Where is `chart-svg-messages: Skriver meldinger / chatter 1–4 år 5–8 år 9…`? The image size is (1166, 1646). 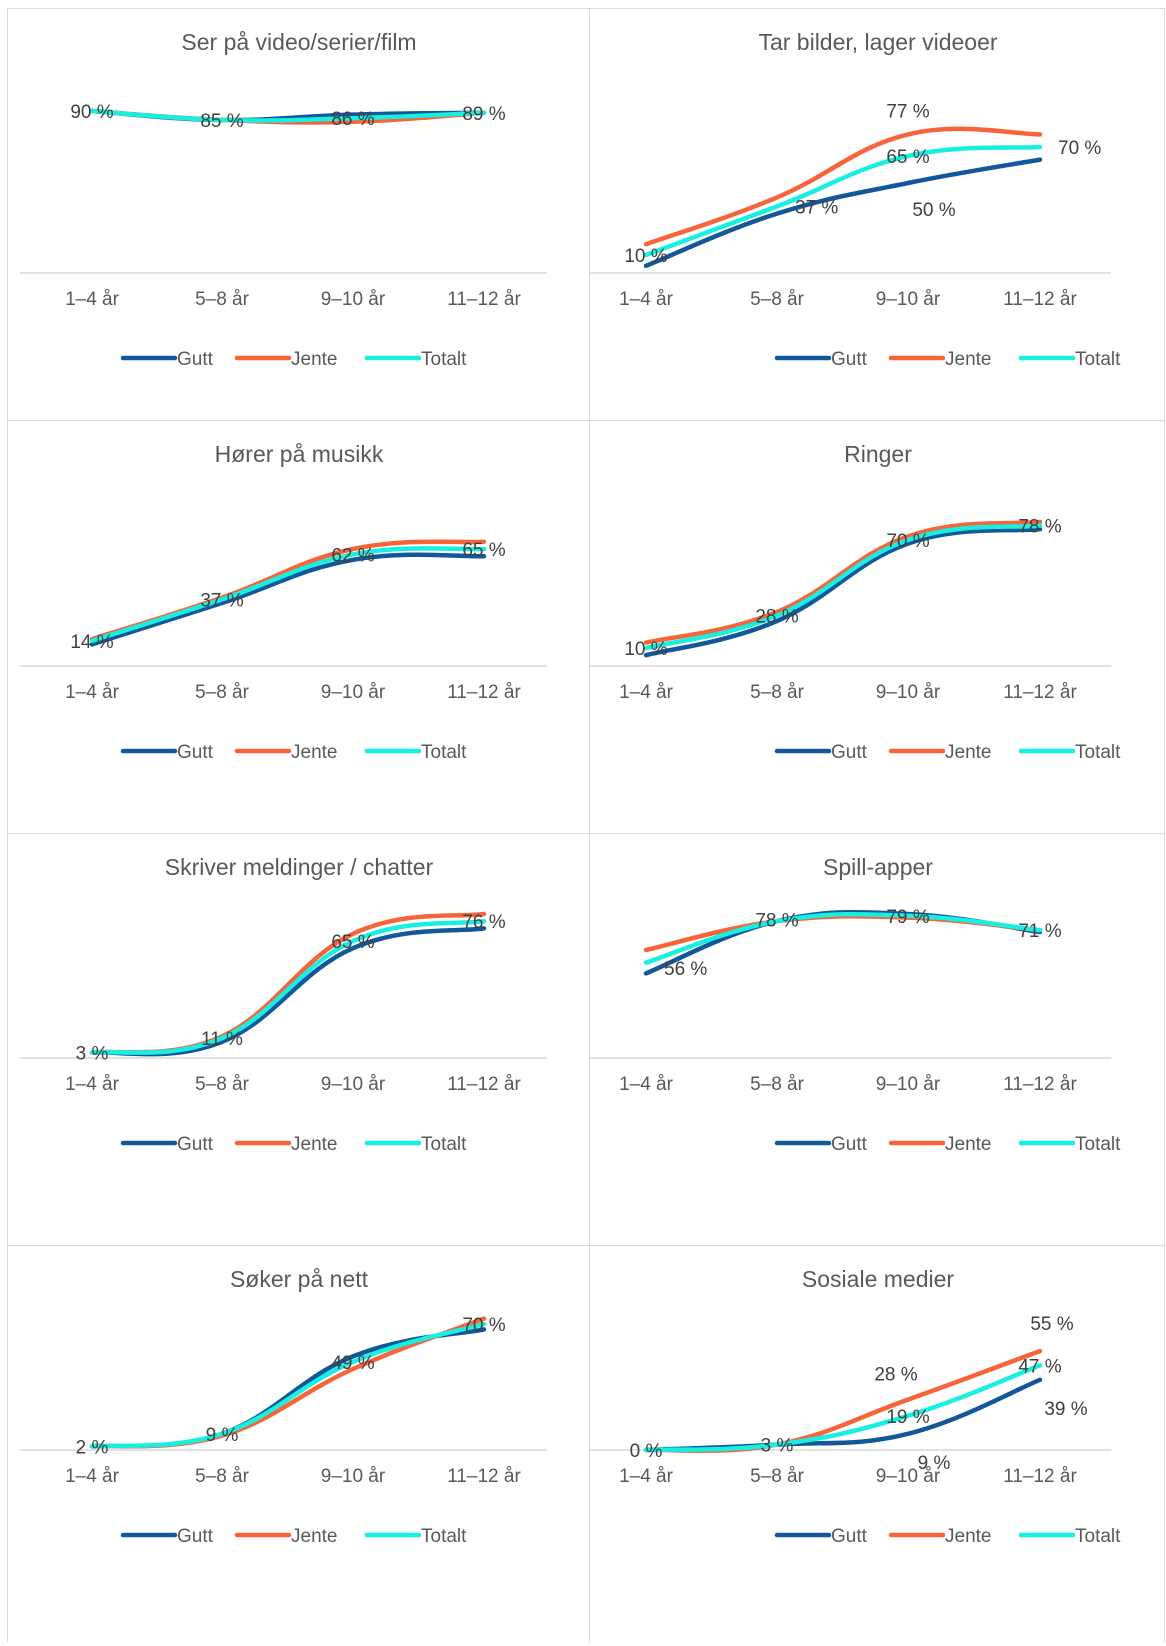
chart-svg-messages: Skriver meldinger / chatter 1–4 år 5–8 år 9… is located at coordinates (283, 1004).